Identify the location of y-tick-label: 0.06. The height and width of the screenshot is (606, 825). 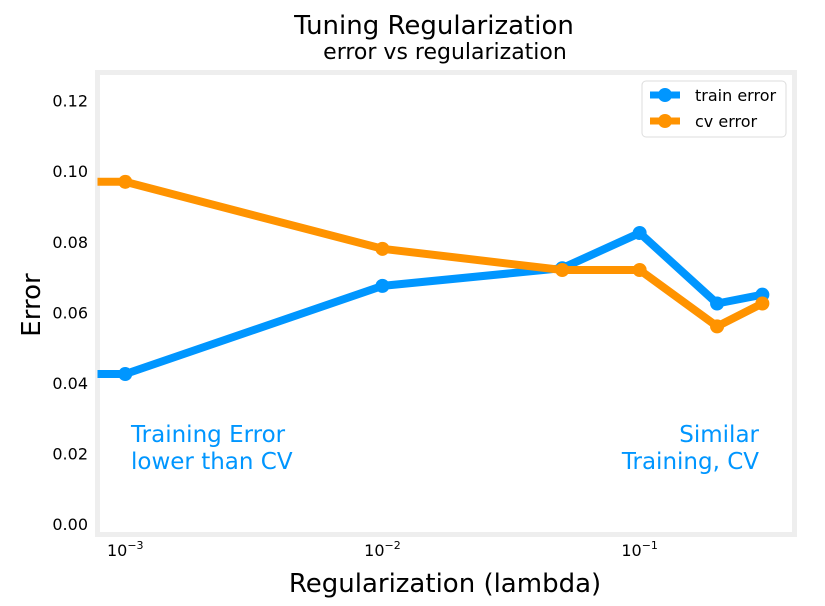
(70, 312).